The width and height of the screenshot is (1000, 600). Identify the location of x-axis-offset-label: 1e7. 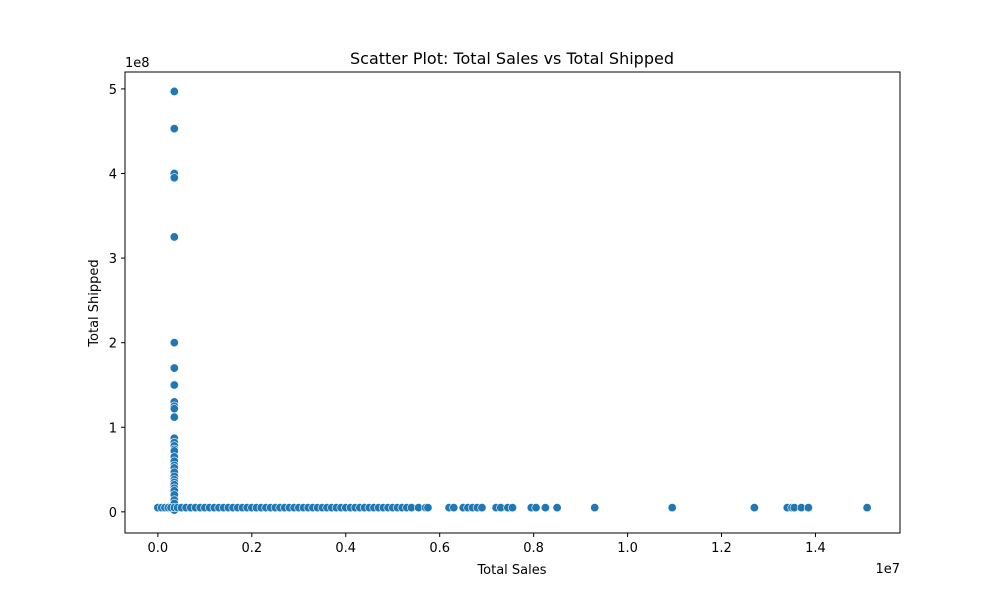
(887, 569).